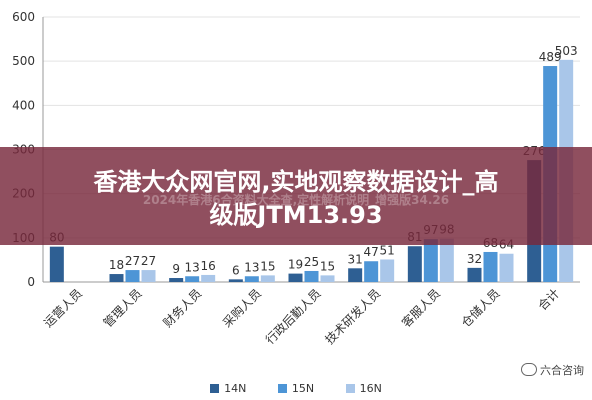  Describe the element at coordinates (480, 308) in the screenshot. I see `x-tick-label: 仓储人员` at that location.